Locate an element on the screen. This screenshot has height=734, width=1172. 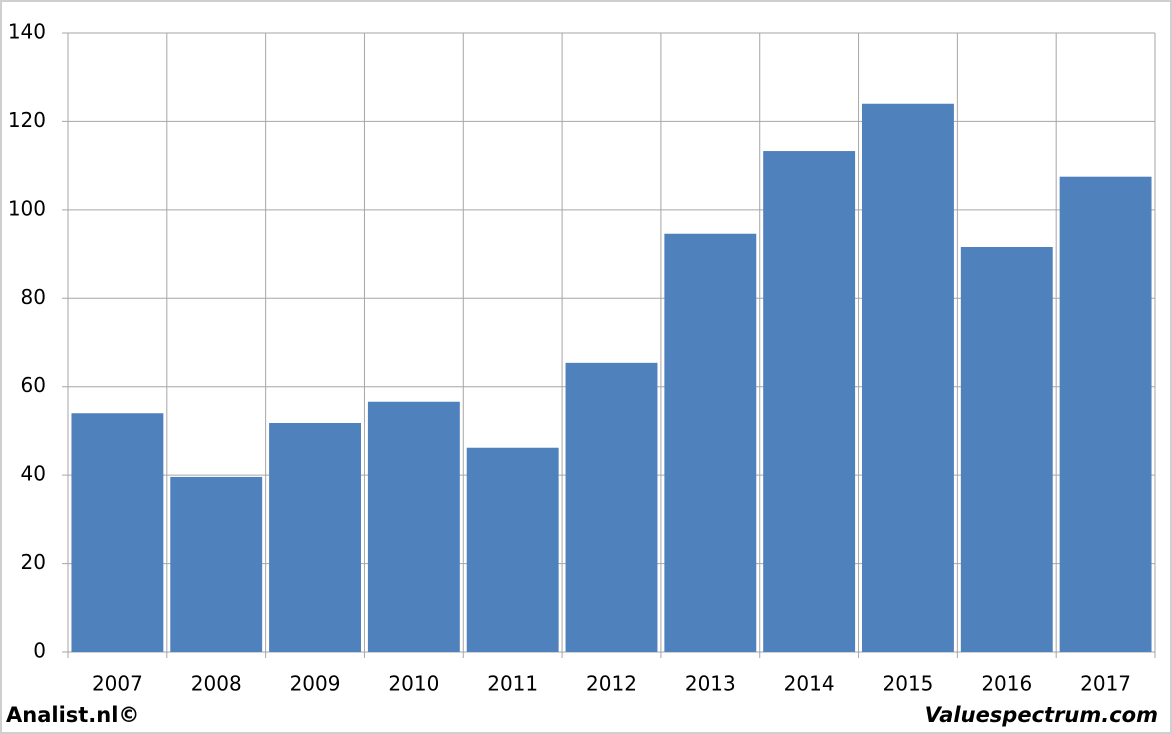
x-tick-label: 2011 is located at coordinates (512, 684).